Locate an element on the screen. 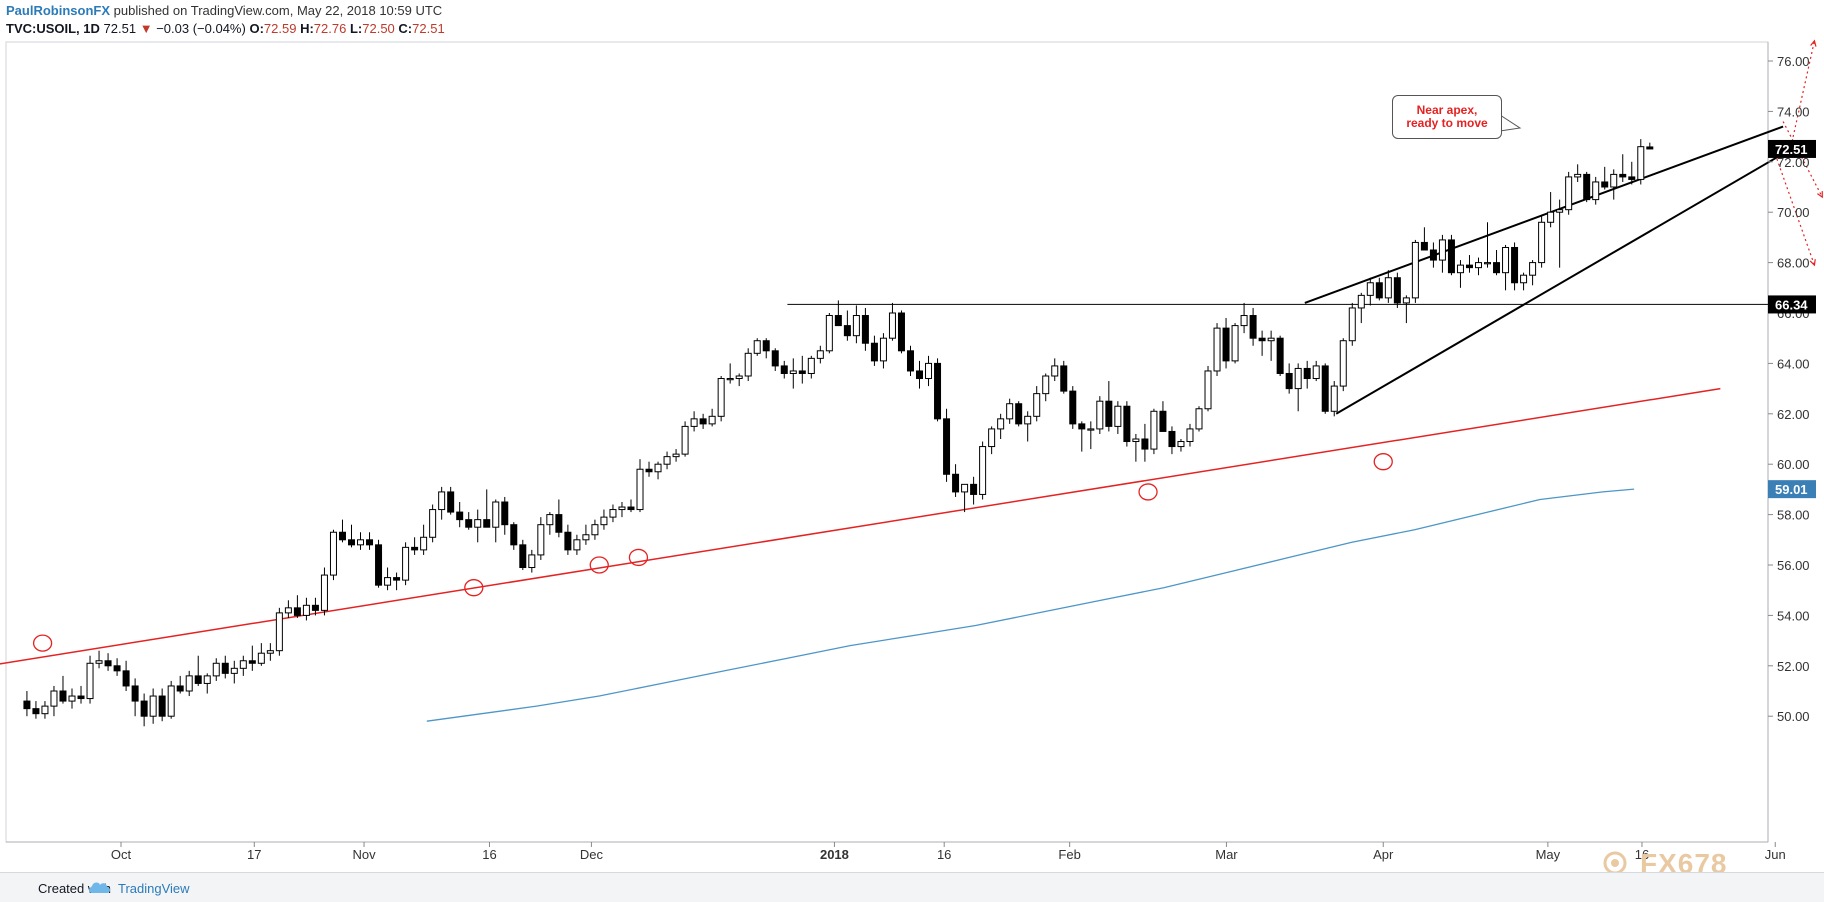 The image size is (1824, 902). price-tag-box is located at coordinates (1792, 148).